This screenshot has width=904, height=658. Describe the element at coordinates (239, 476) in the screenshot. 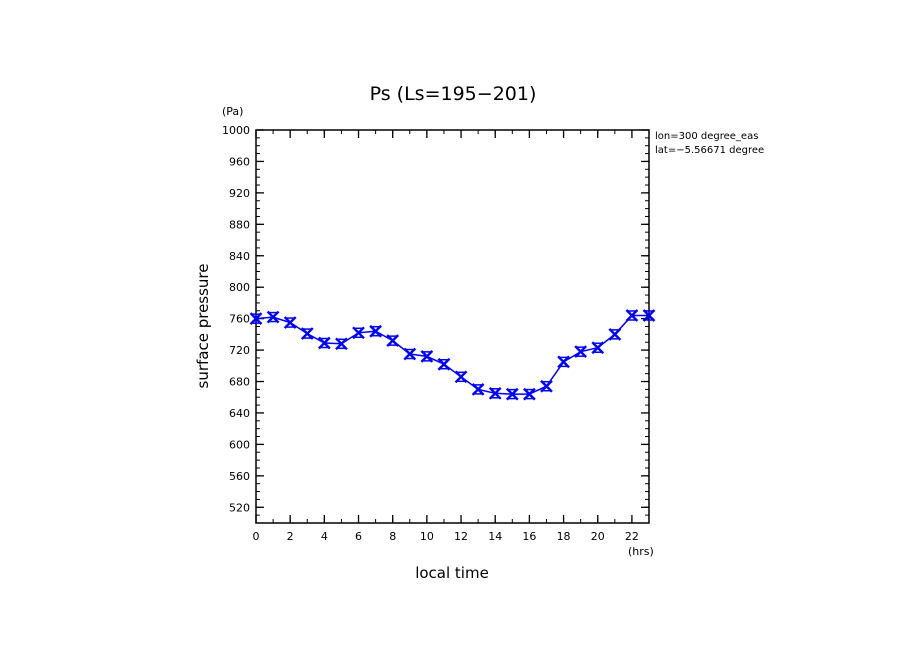

I see `y-tick-label: 560` at that location.